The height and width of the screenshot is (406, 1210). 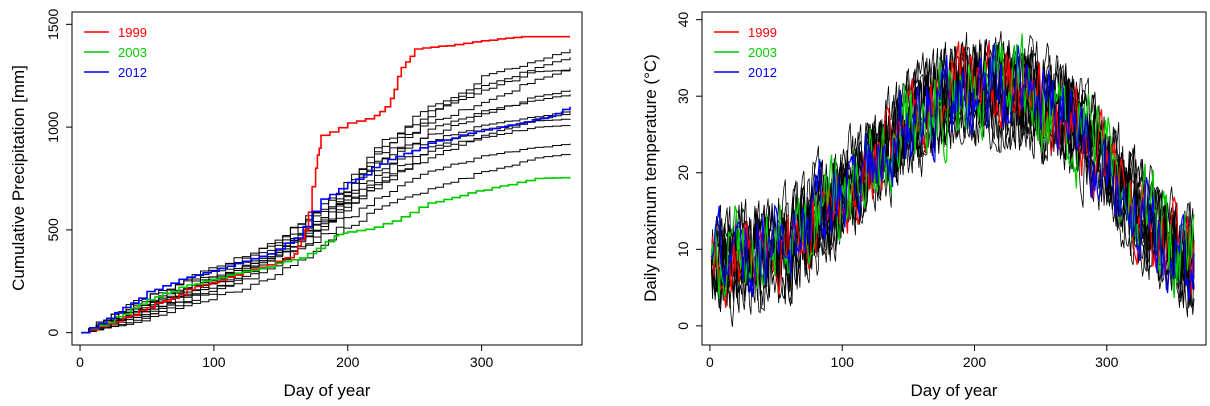 What do you see at coordinates (1107, 362) in the screenshot?
I see `temp-xtick-label-3: 300` at bounding box center [1107, 362].